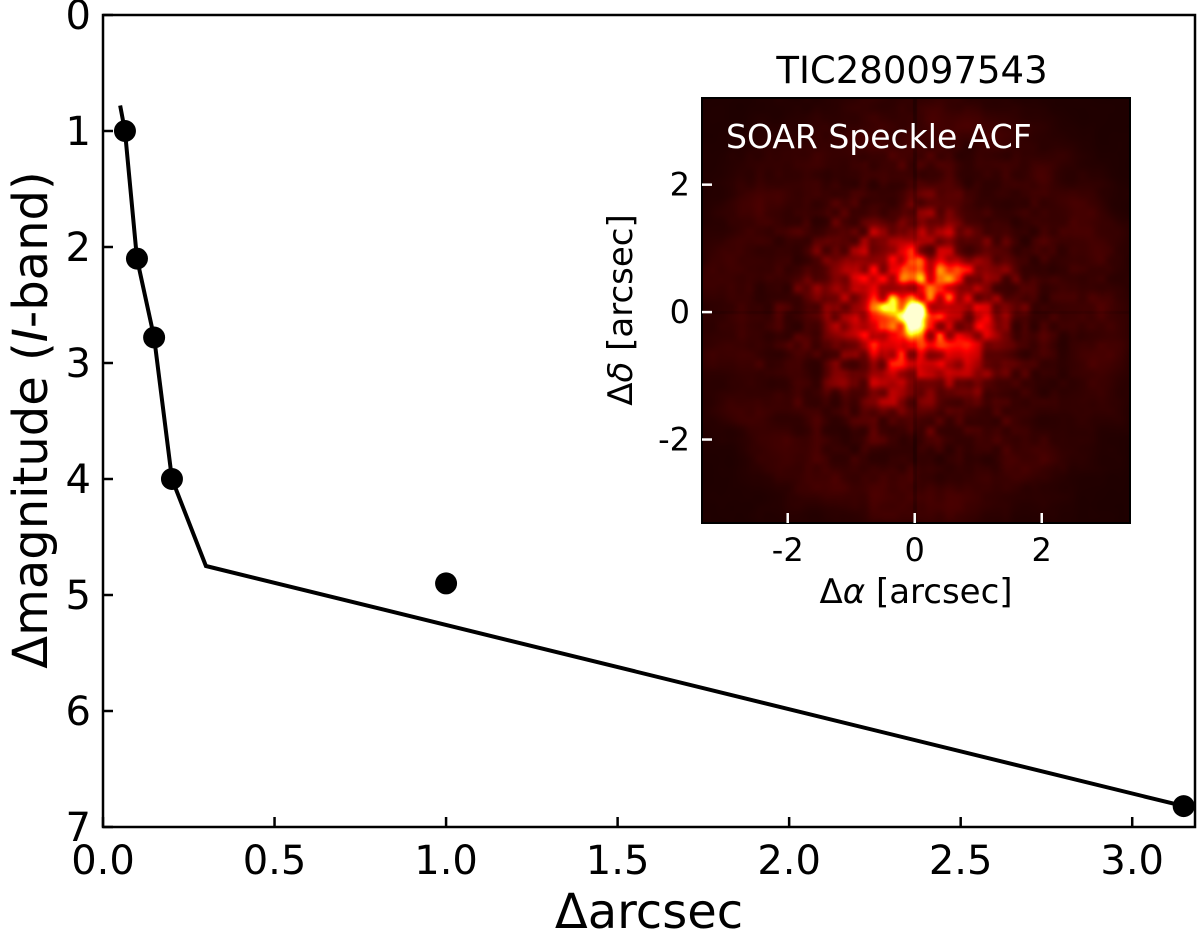 The width and height of the screenshot is (1200, 934). What do you see at coordinates (31, 250) in the screenshot?
I see `main-y-axis-label-post: -band)` at bounding box center [31, 250].